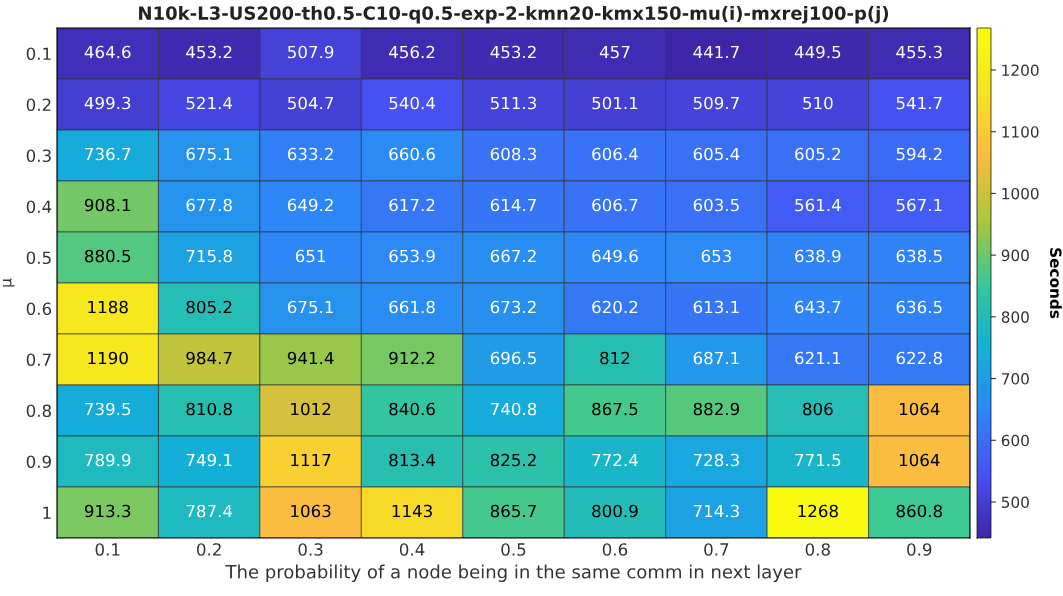 The height and width of the screenshot is (596, 1063). What do you see at coordinates (310, 154) in the screenshot?
I see `data-label: 633.2` at bounding box center [310, 154].